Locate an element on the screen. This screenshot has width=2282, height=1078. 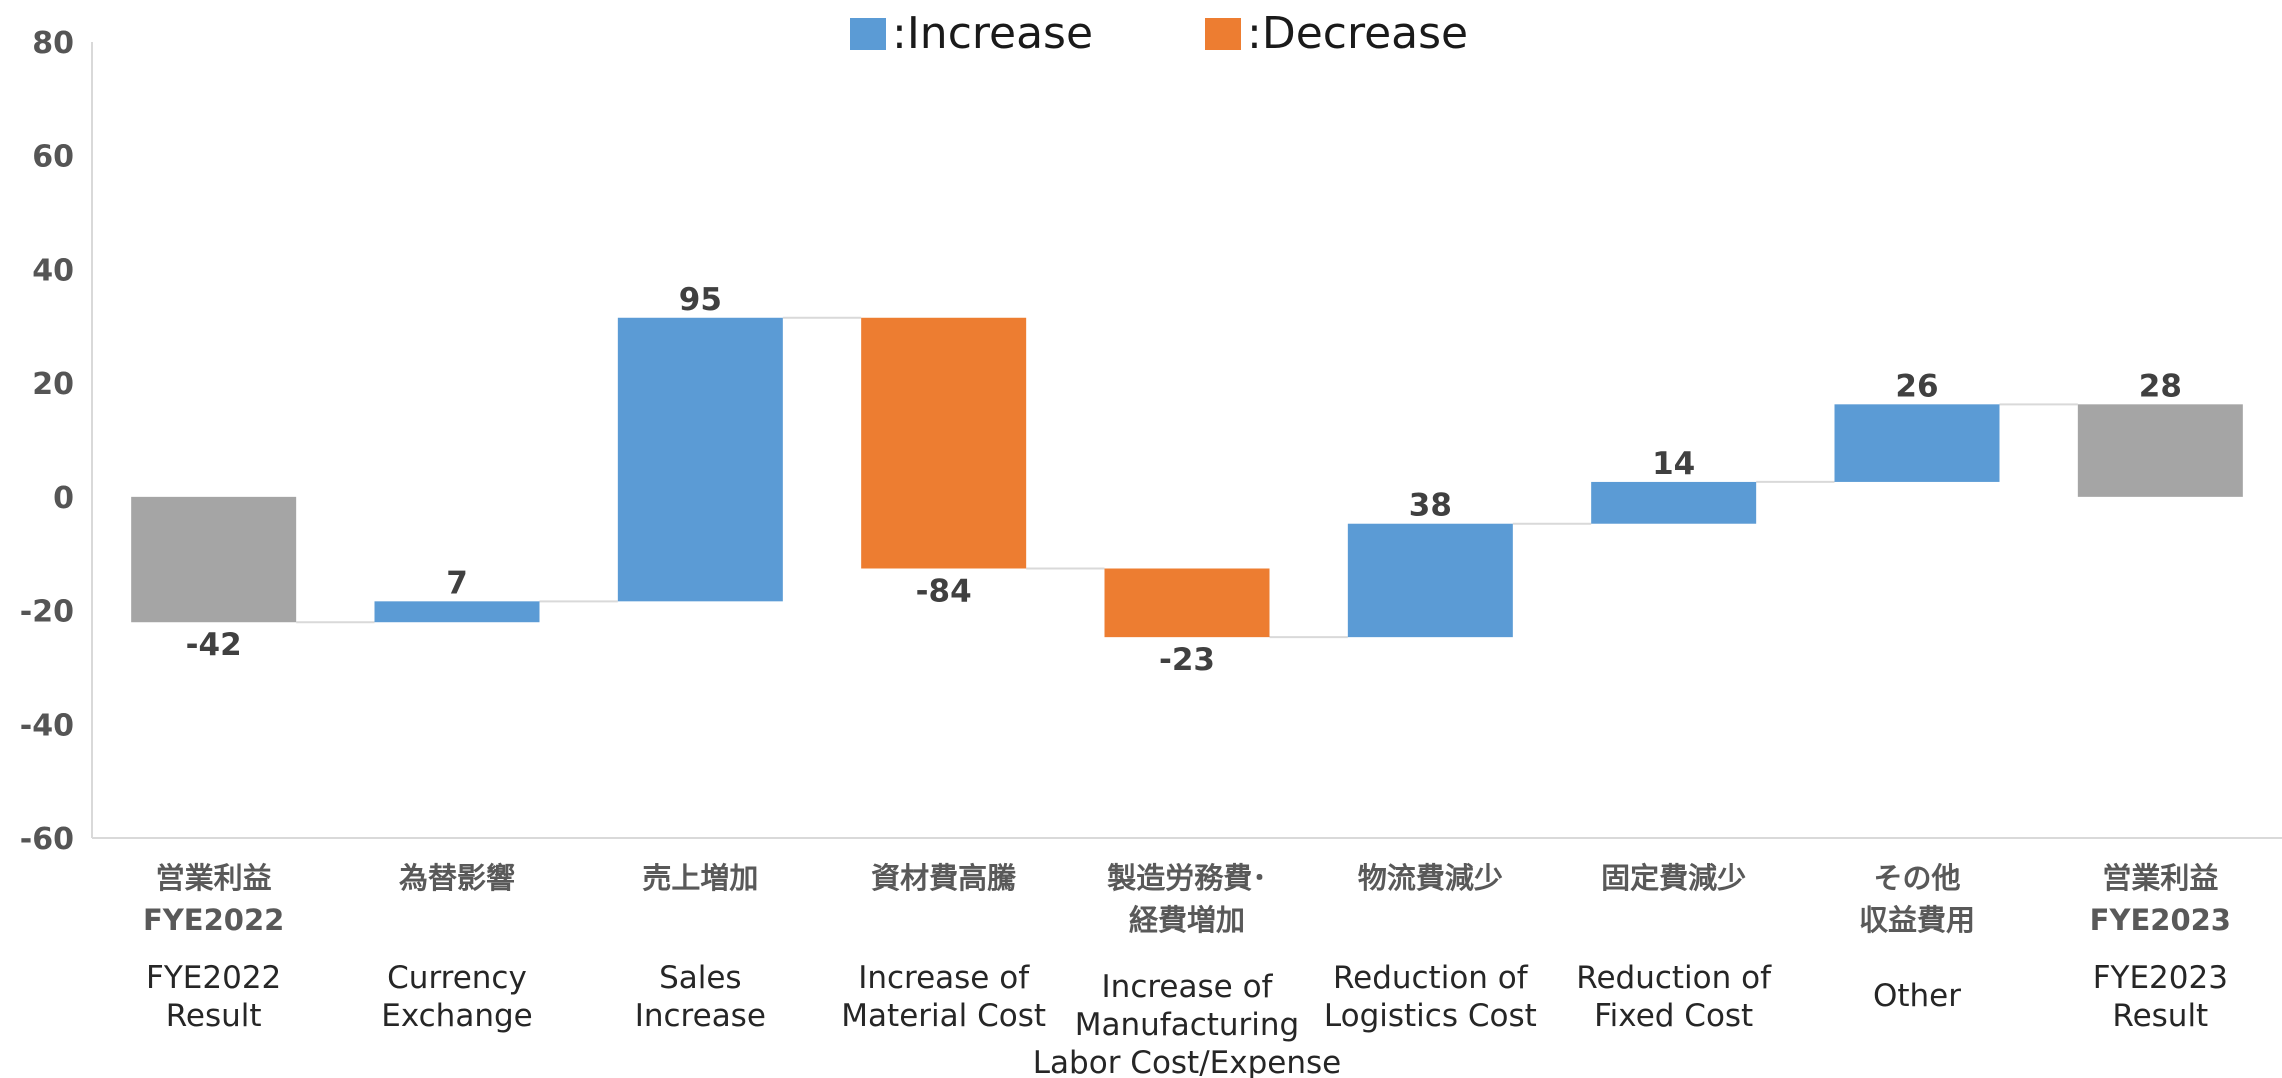
category-label-jp: 収益費用 is located at coordinates (1917, 920).